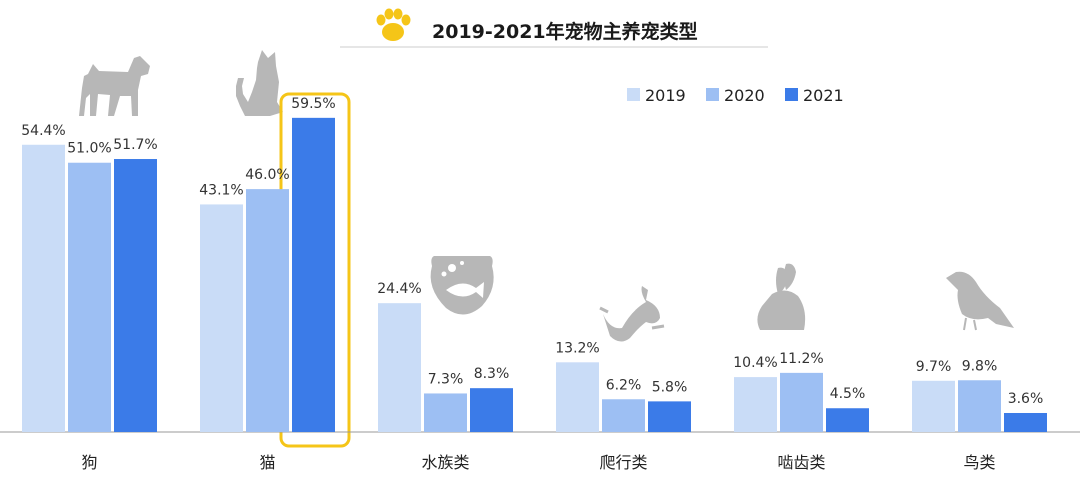 Image resolution: width=1080 pixels, height=488 pixels. What do you see at coordinates (462, 285) in the screenshot?
I see `fish-bowl-icon` at bounding box center [462, 285].